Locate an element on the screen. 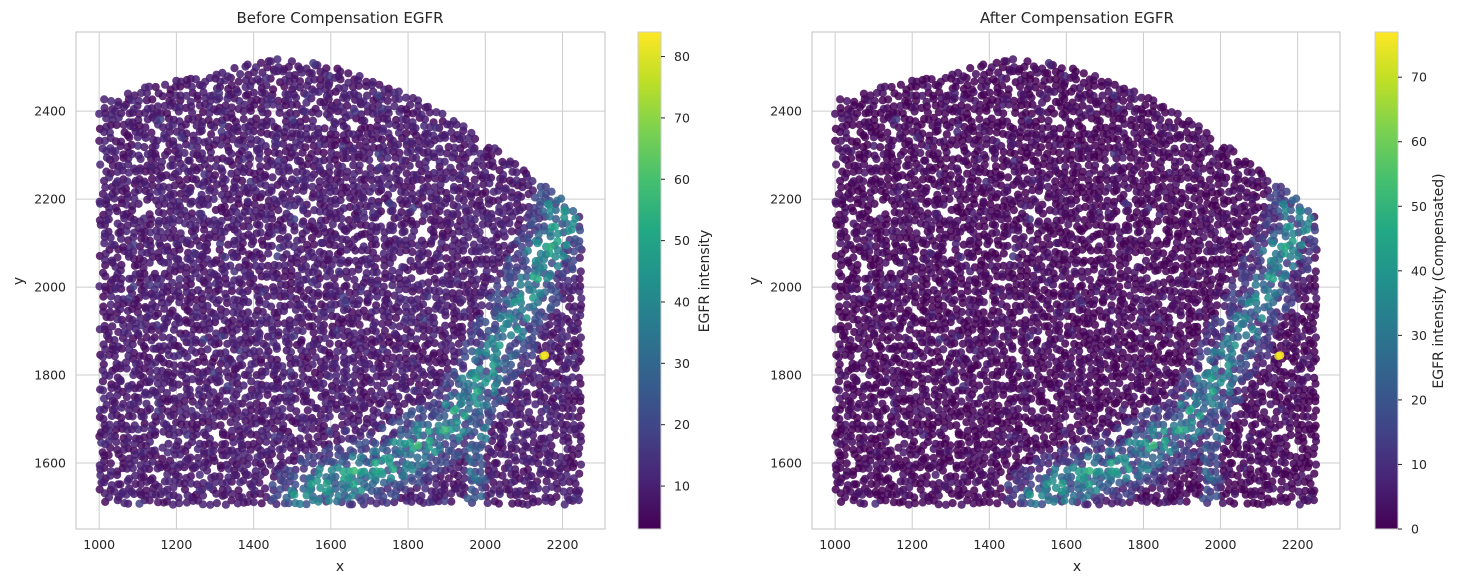 The height and width of the screenshot is (584, 1457). x-tick-label: 1400 is located at coordinates (254, 544).